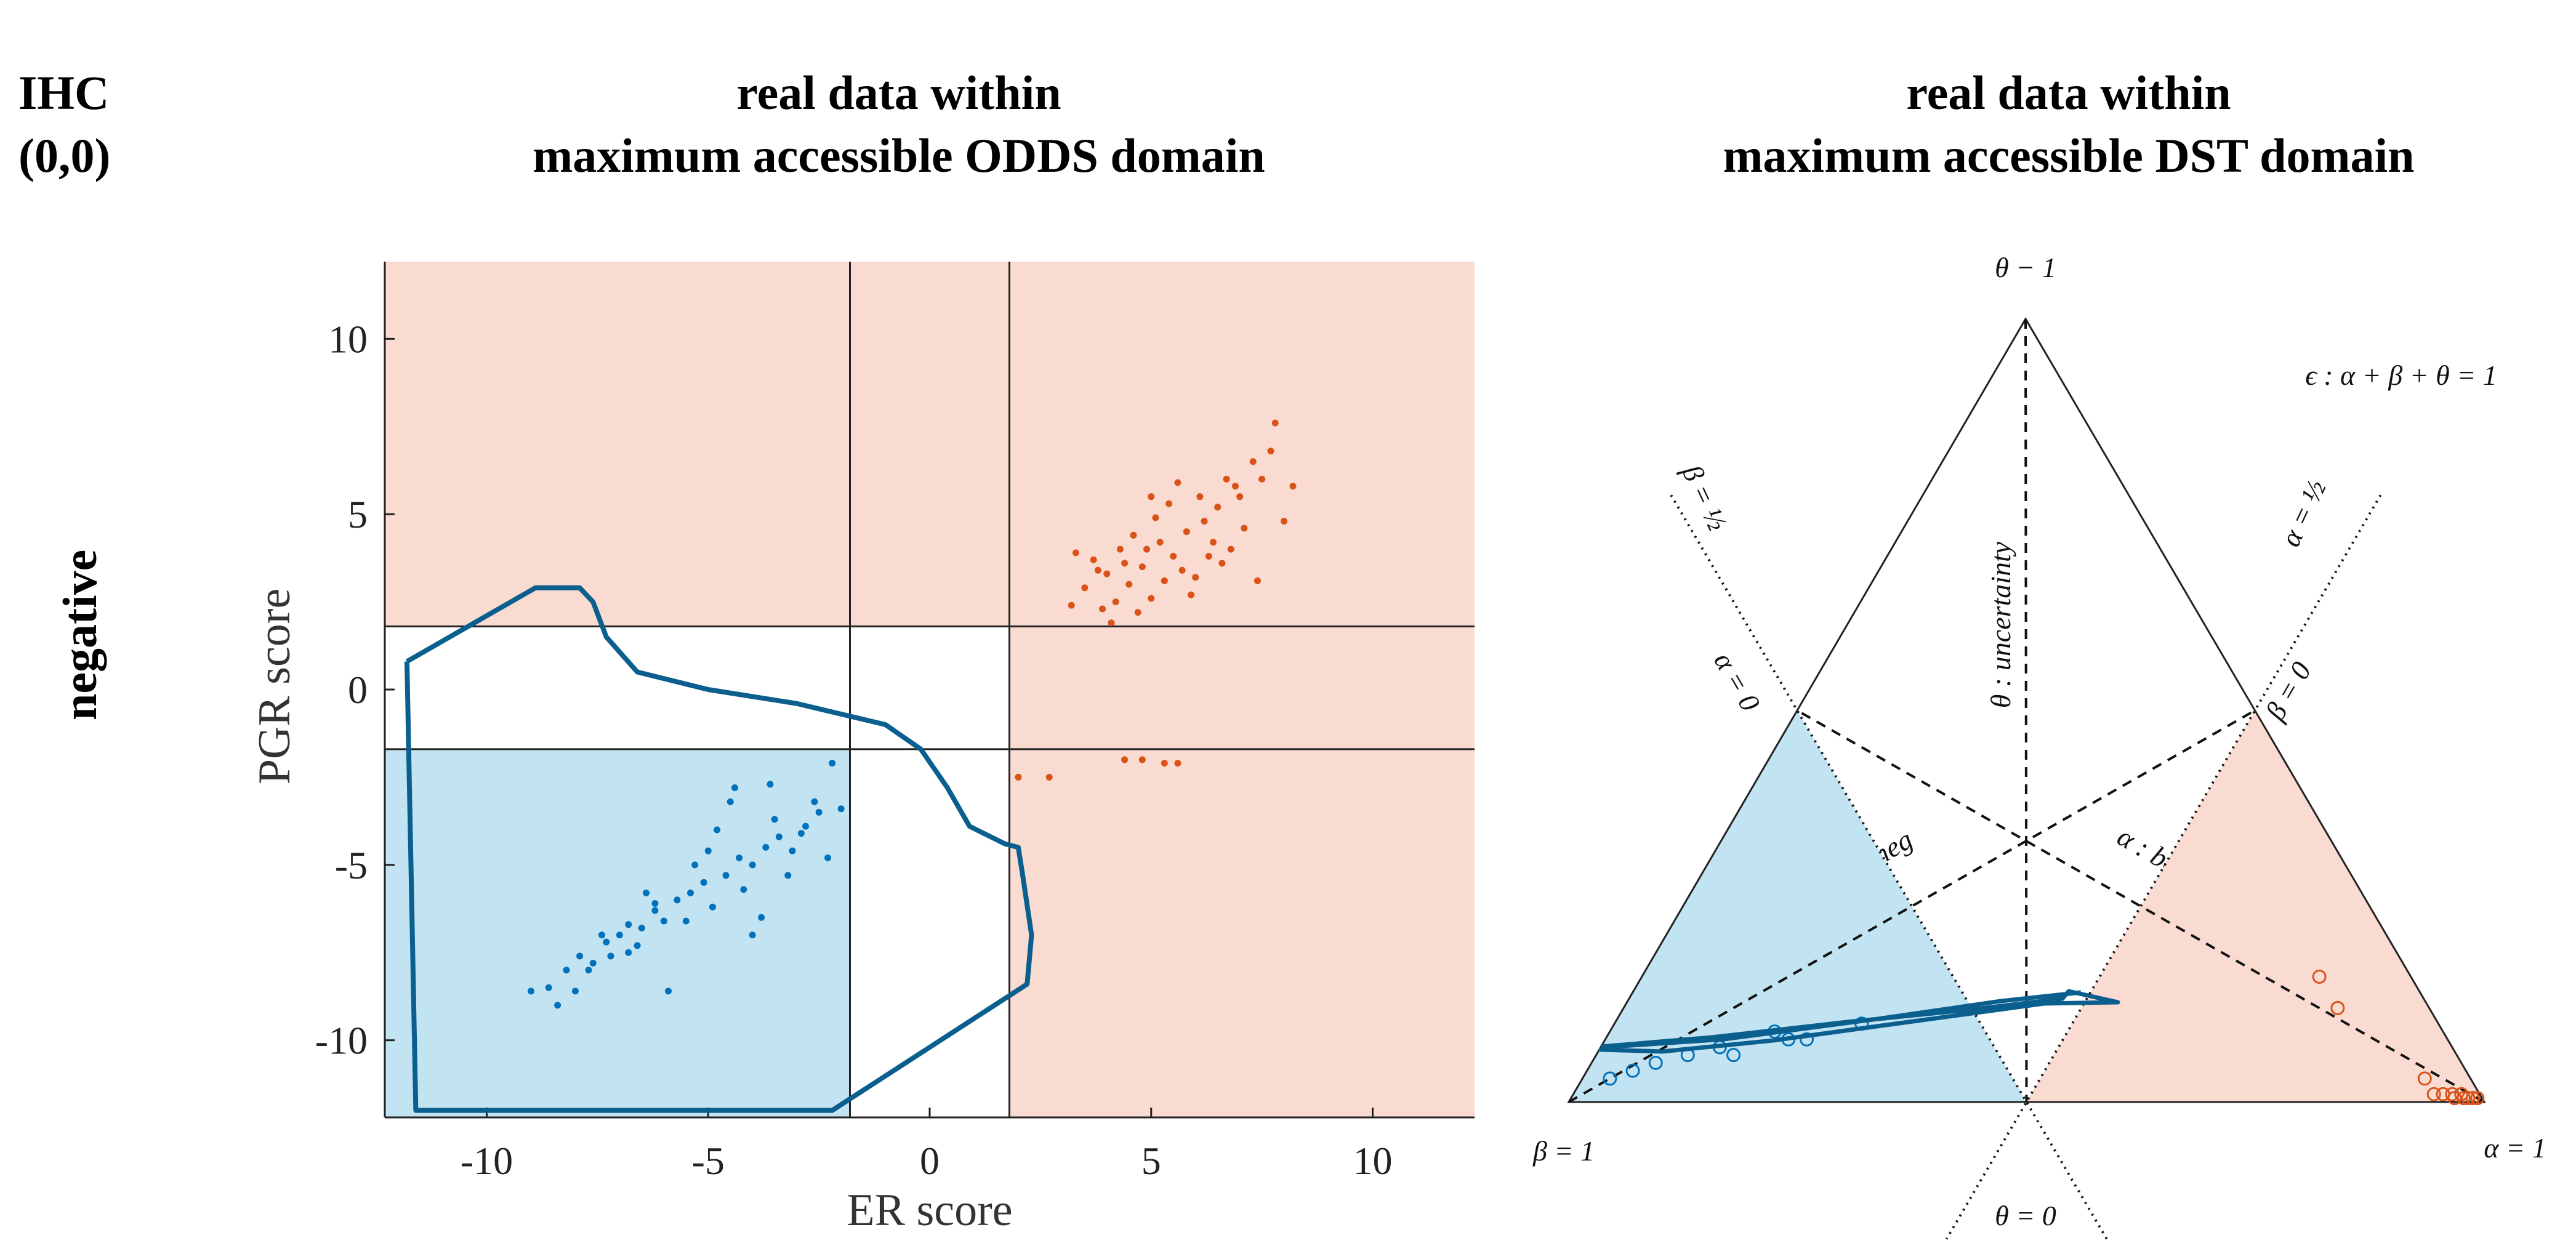 This screenshot has width=2576, height=1243. I want to click on x-tick-label: -10, so click(487, 1161).